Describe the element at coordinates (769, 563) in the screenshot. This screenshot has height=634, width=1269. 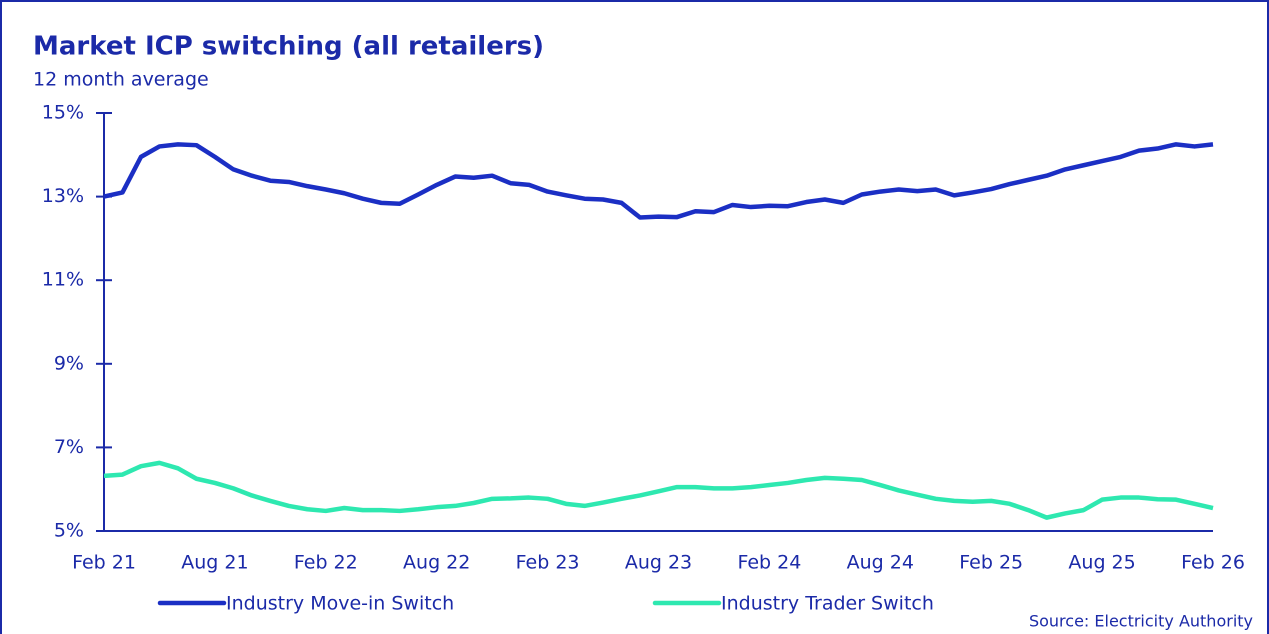
I see `x-tick-label: Feb 24` at that location.